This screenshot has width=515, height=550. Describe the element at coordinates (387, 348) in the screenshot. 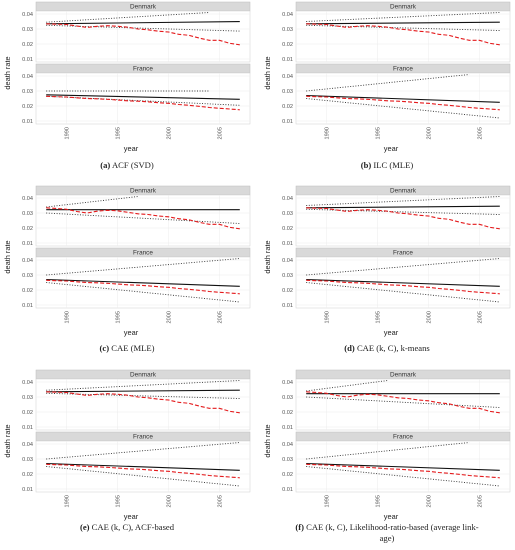

I see `caption-d: (d) CAE (k, C), k-means` at that location.